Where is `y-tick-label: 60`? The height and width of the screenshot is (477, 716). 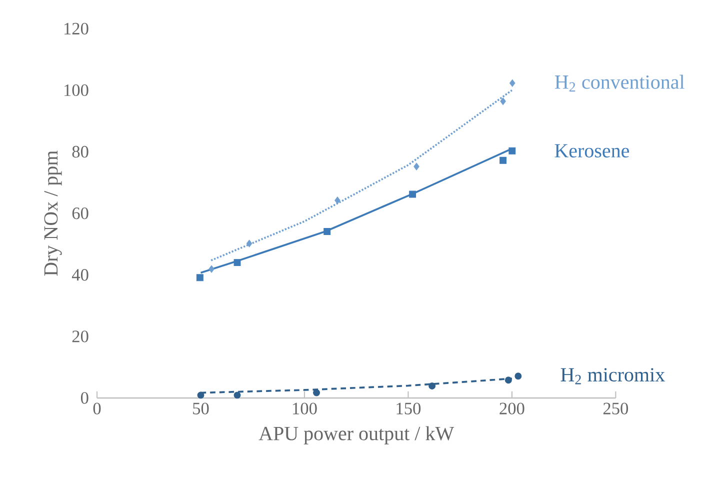
y-tick-label: 60 is located at coordinates (80, 213).